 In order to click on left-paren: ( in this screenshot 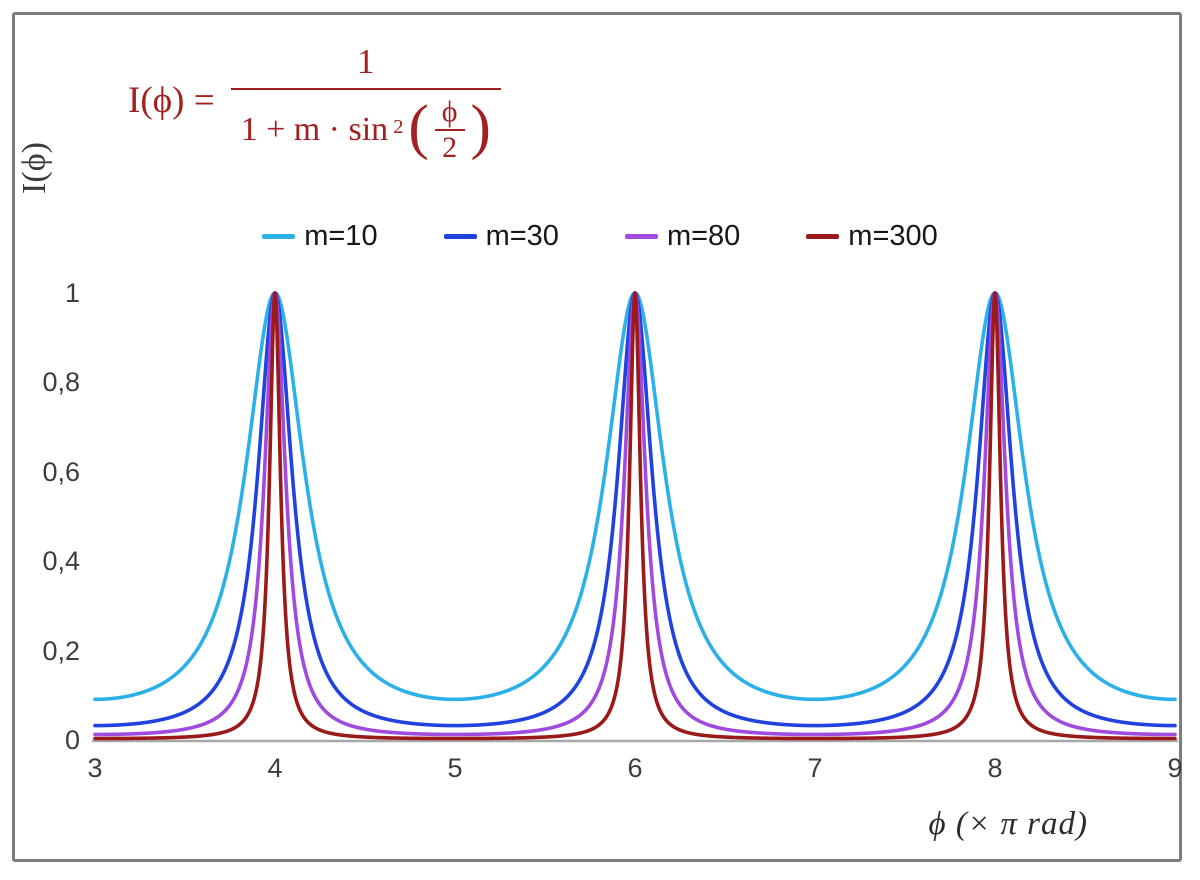, I will do `click(418, 126)`.